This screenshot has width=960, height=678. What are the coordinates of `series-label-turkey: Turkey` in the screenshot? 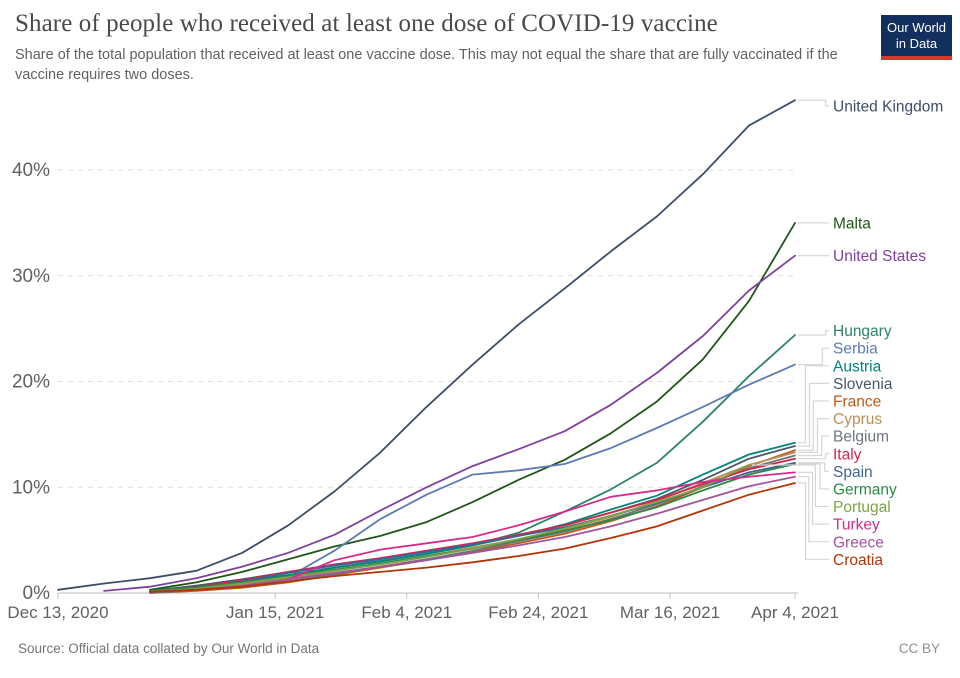 It's located at (856, 525).